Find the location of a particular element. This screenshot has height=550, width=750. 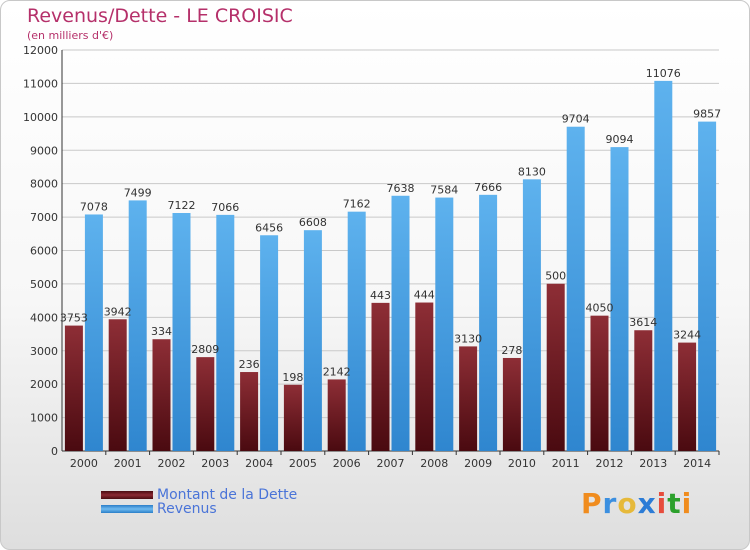

data-label-dette: 4050 is located at coordinates (600, 308).